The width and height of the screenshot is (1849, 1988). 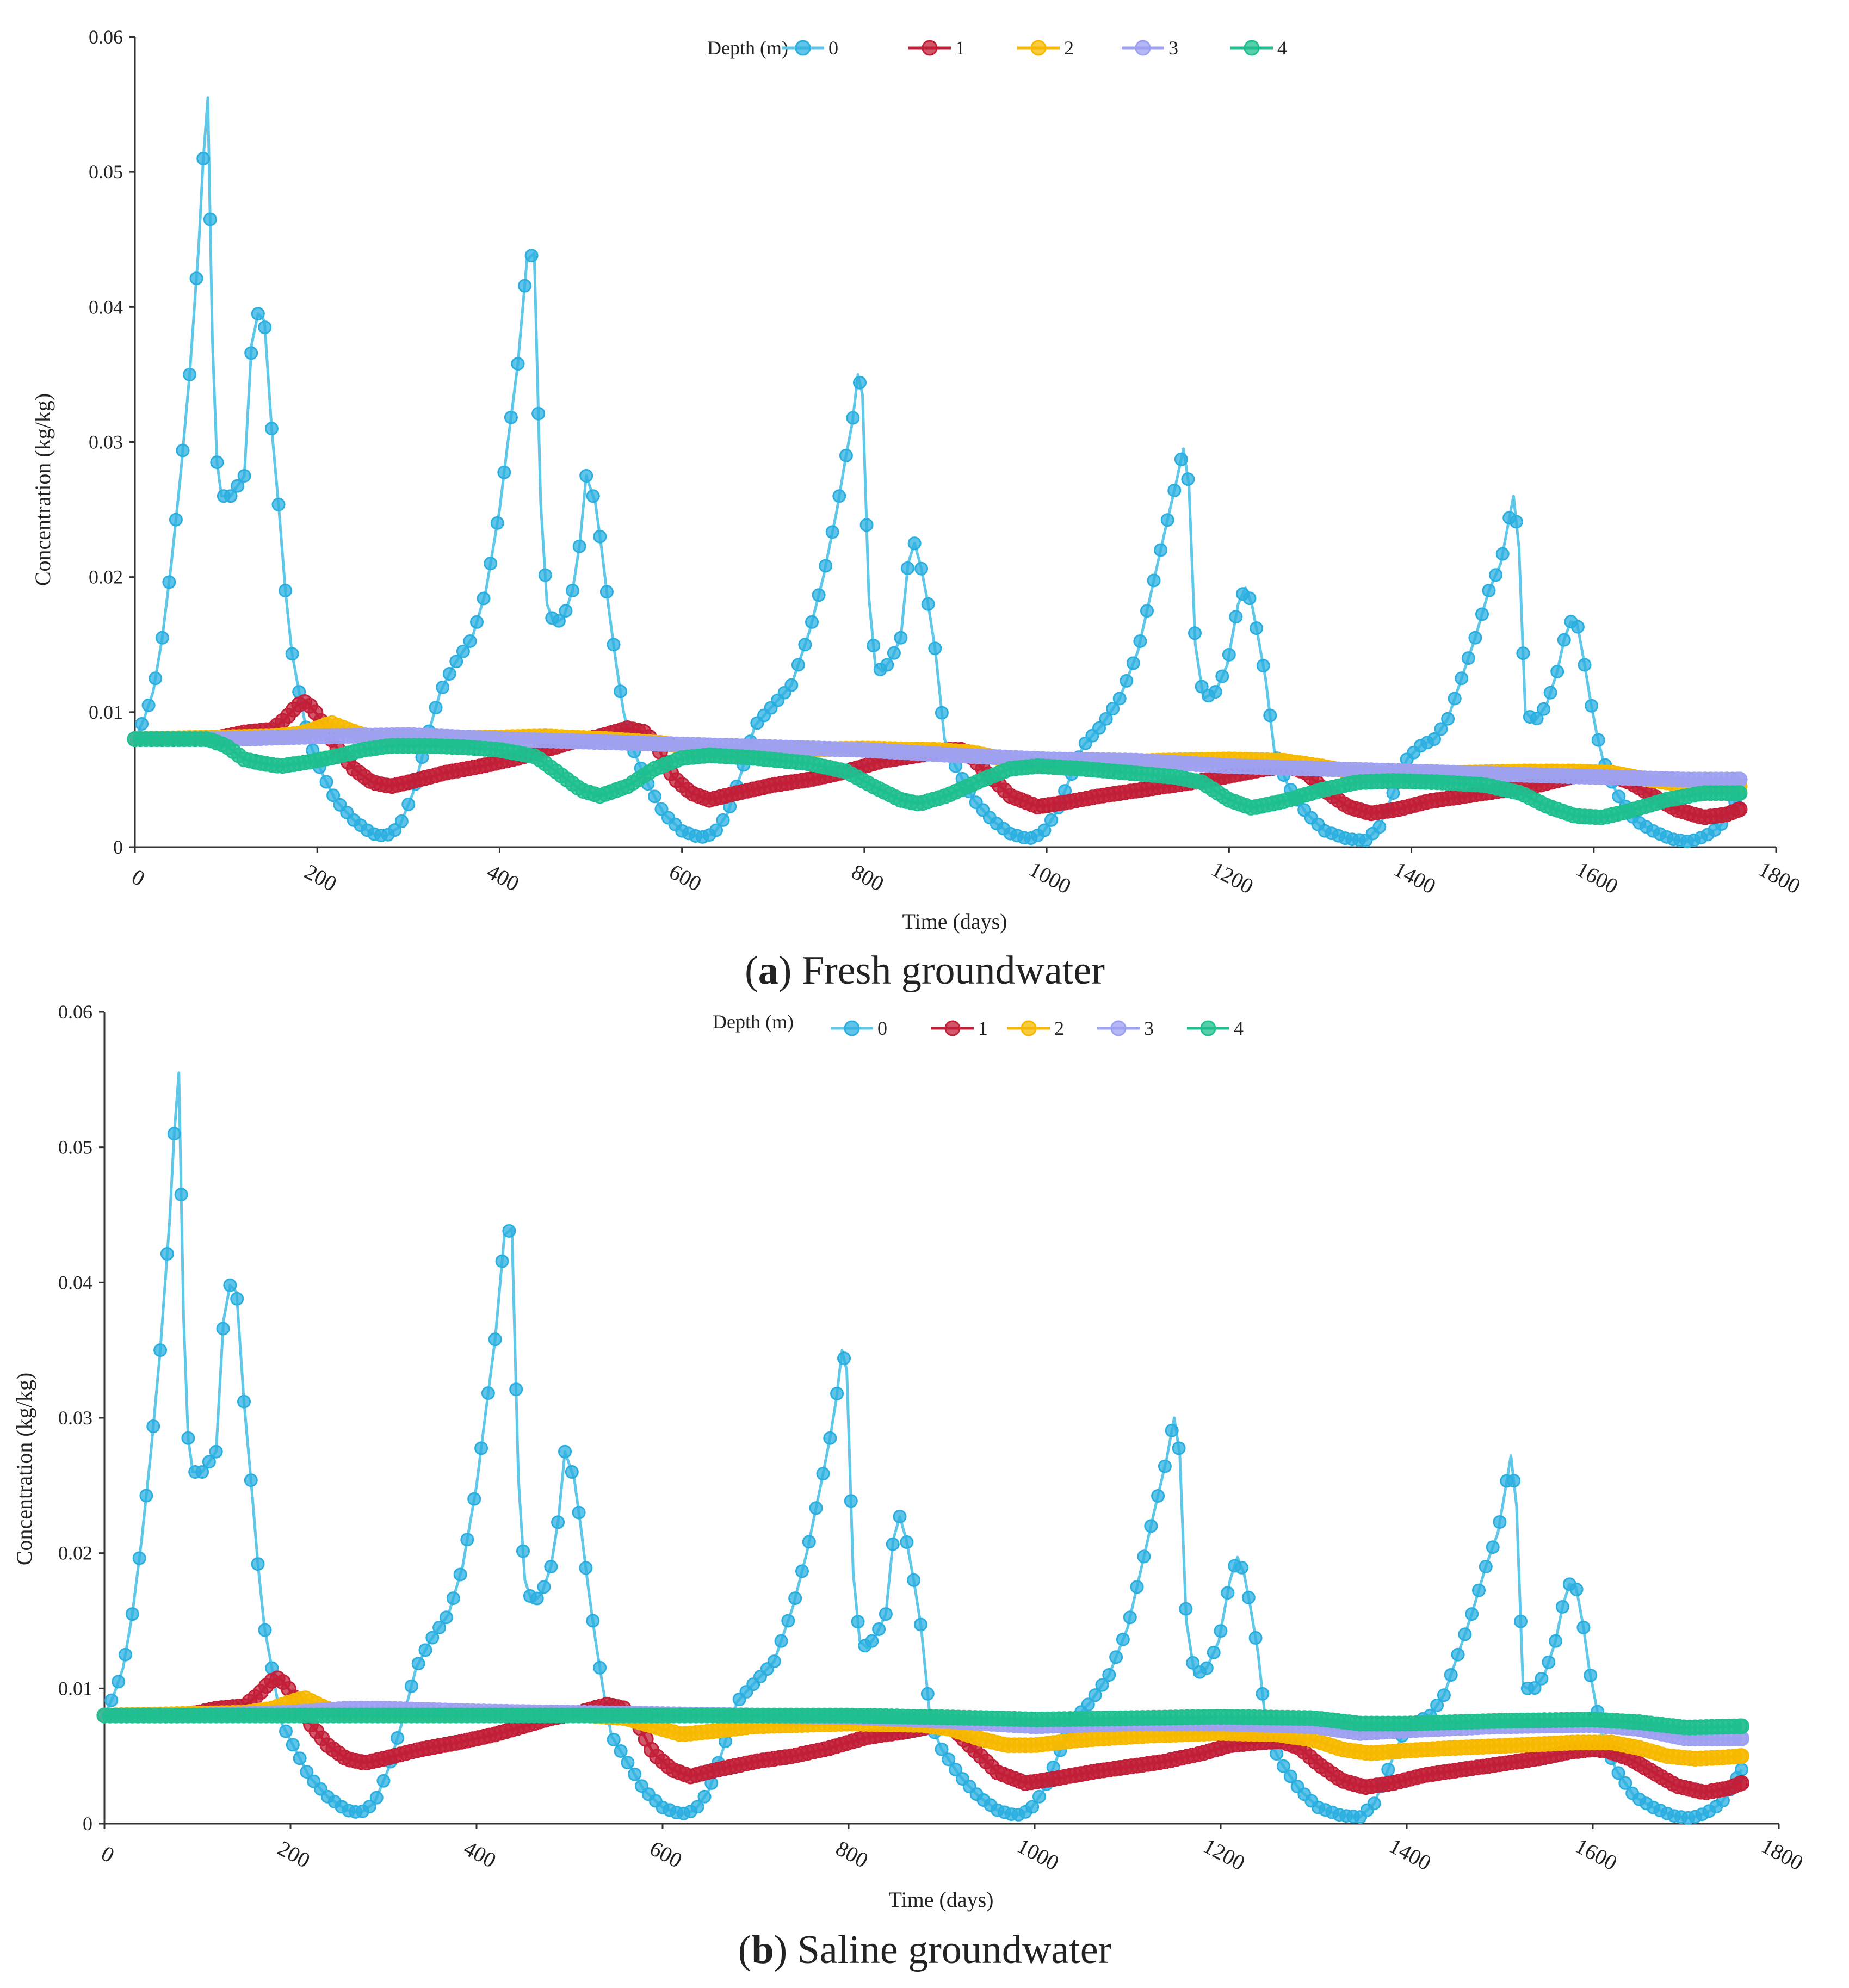 I want to click on y-tick-label: 0.02, so click(x=75, y=1553).